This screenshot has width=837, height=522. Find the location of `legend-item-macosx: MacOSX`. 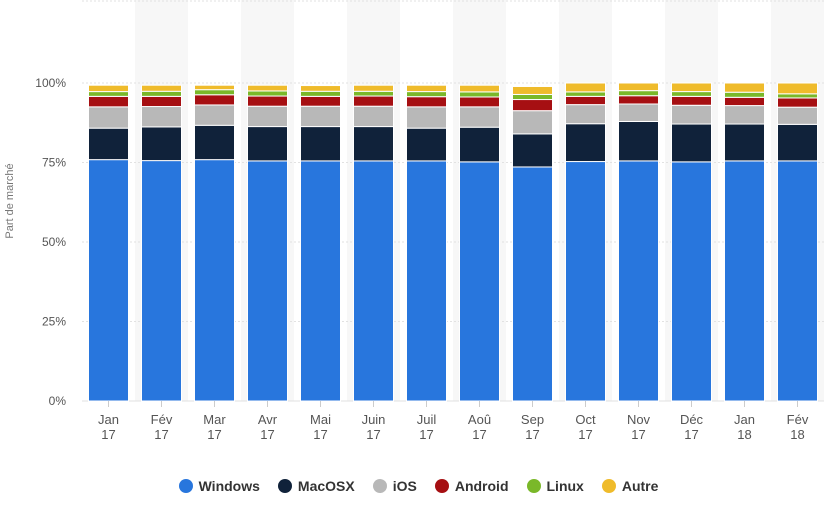

legend-item-macosx: MacOSX is located at coordinates (316, 486).